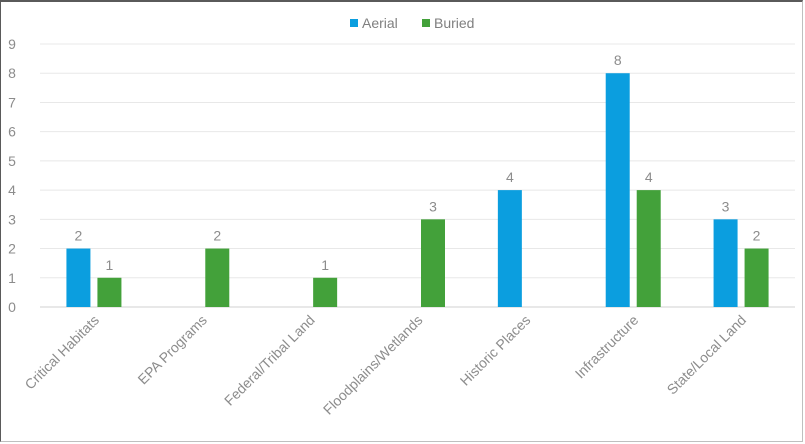 Image resolution: width=805 pixels, height=444 pixels. Describe the element at coordinates (269, 360) in the screenshot. I see `x-category-label: Federal/Tribal Land` at that location.